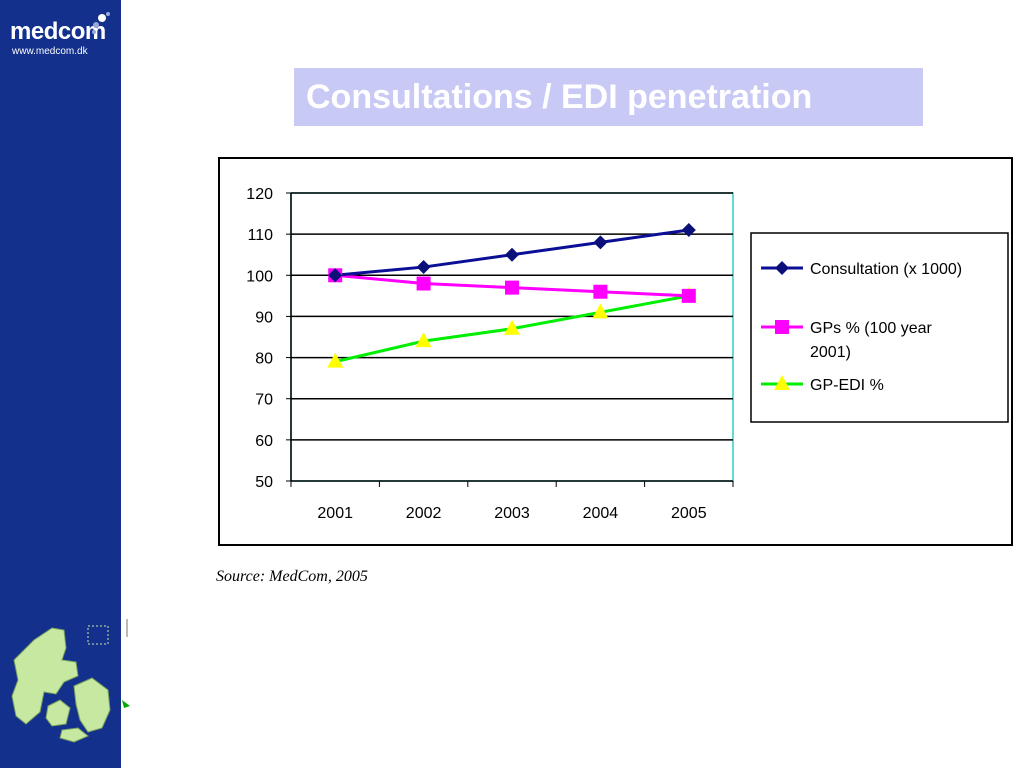 The height and width of the screenshot is (768, 1024). I want to click on title-banner: Consultations / EDI penetration, so click(608, 97).